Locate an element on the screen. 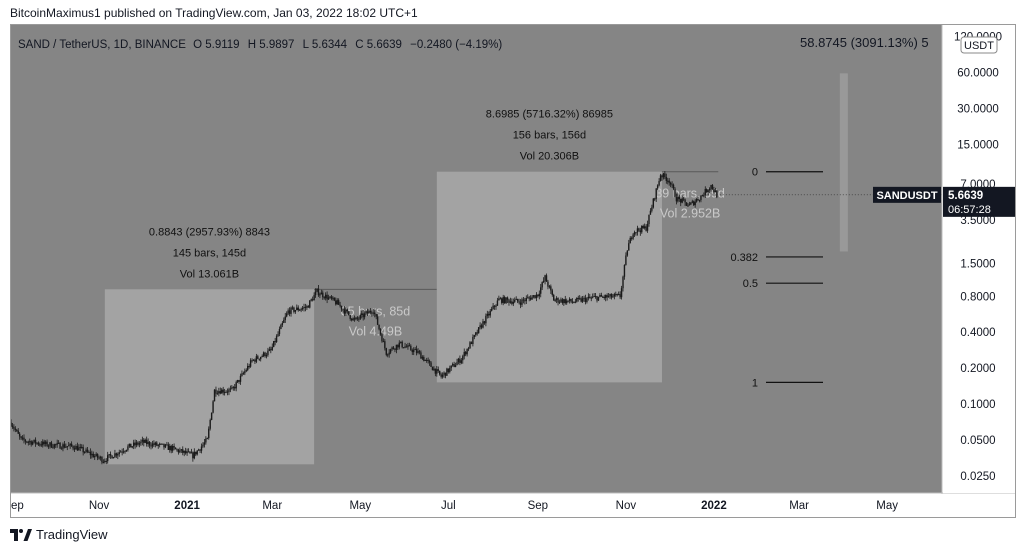 The height and width of the screenshot is (554, 1024). currency-badge: USDT is located at coordinates (979, 45).